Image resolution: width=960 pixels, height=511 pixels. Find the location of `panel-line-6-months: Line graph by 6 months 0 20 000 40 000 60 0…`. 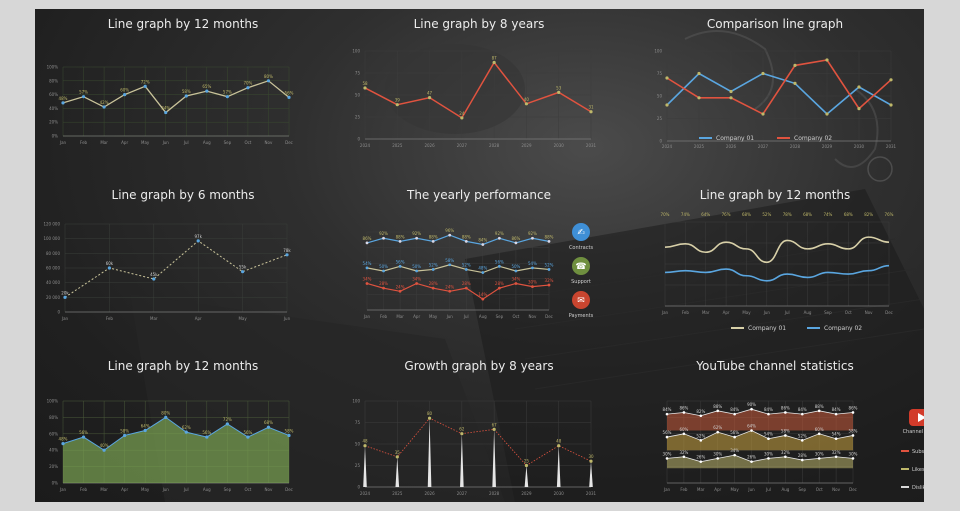

panel-line-6-months: Line graph by 6 months 0 20 000 40 000 60 0… is located at coordinates (183, 262).